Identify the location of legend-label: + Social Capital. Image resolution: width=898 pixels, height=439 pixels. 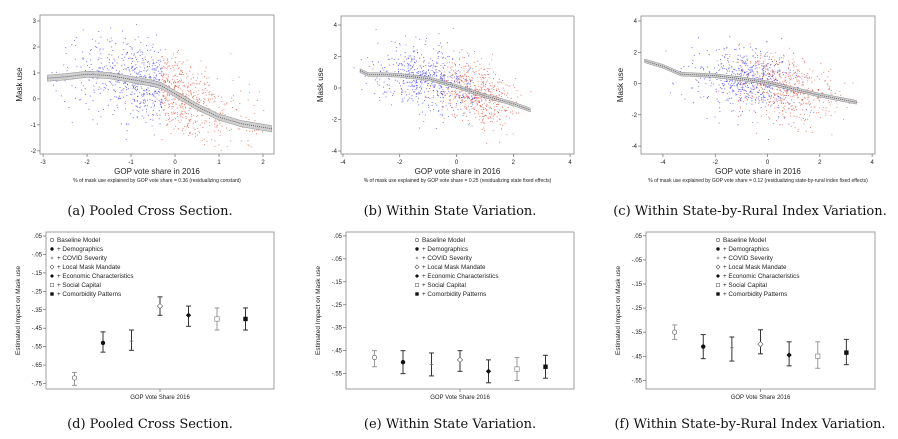
(79, 285).